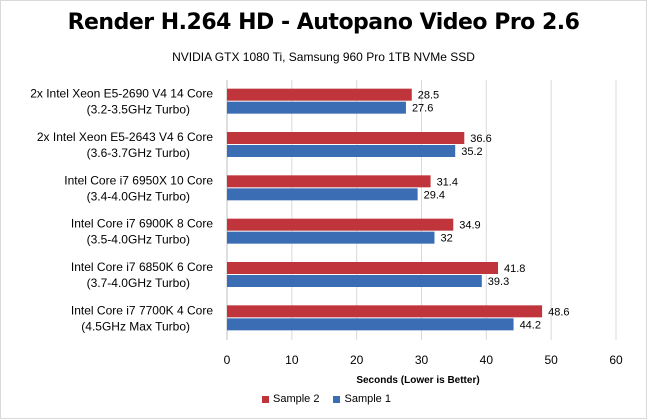 The height and width of the screenshot is (419, 647). What do you see at coordinates (446, 239) in the screenshot?
I see `data-label: 32` at bounding box center [446, 239].